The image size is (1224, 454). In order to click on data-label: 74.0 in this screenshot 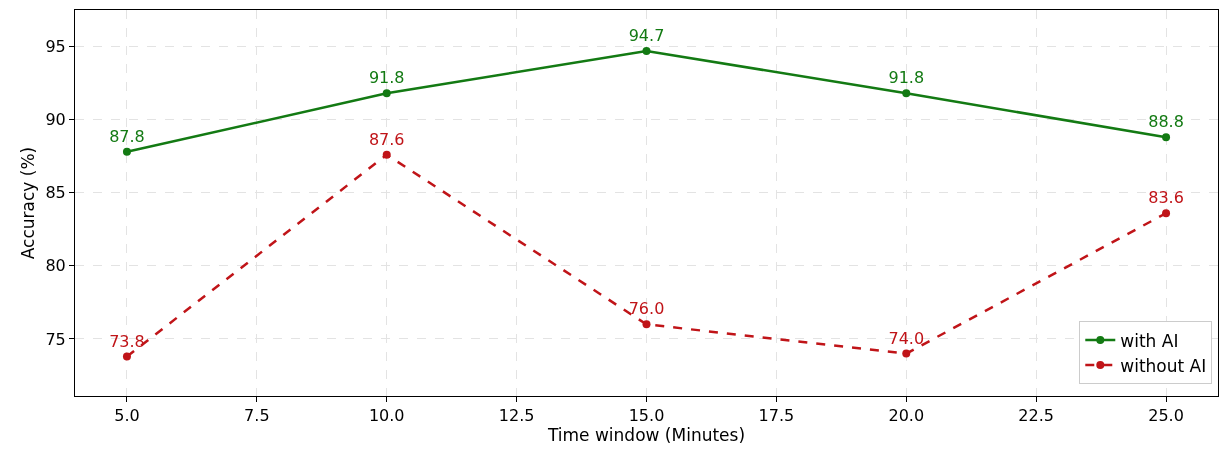, I will do `click(906, 338)`.